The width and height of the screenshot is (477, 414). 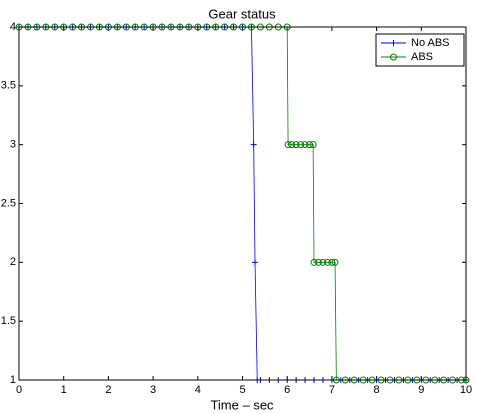 What do you see at coordinates (198, 390) in the screenshot?
I see `x-tick-label: 4` at bounding box center [198, 390].